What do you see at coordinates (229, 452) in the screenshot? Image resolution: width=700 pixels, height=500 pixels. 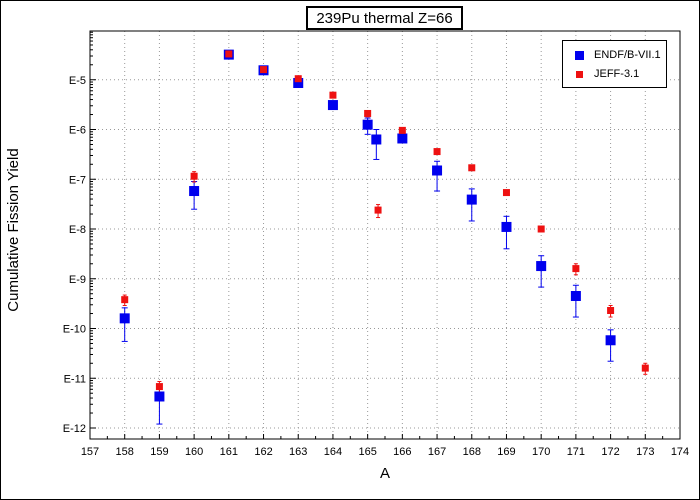 I see `x-tick-label: 161` at bounding box center [229, 452].